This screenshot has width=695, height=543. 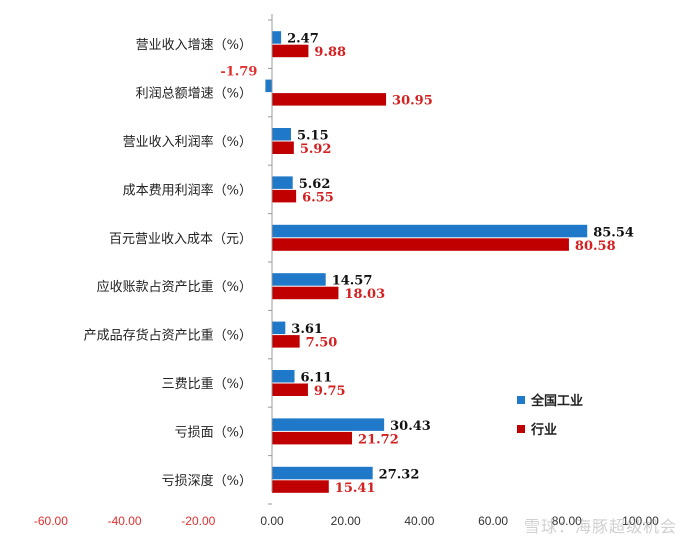 What do you see at coordinates (272, 521) in the screenshot?
I see `x-tick-label: 0.00` at bounding box center [272, 521].